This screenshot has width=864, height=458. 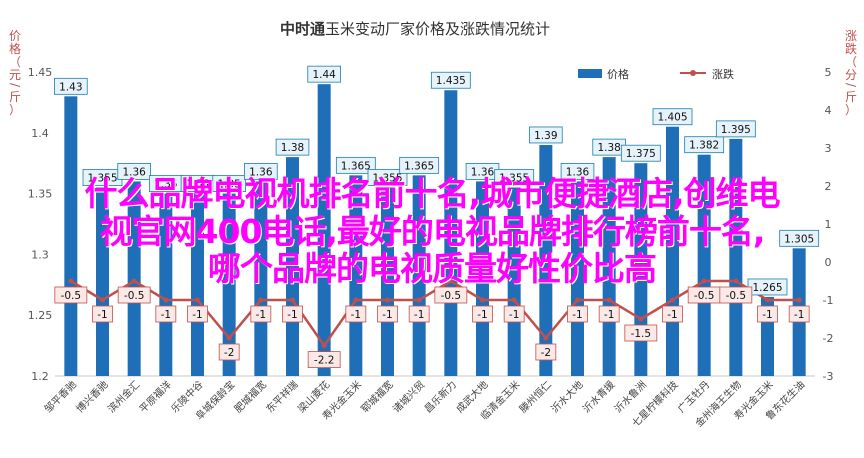 I want to click on price-data-label: 1.405, so click(x=672, y=117).